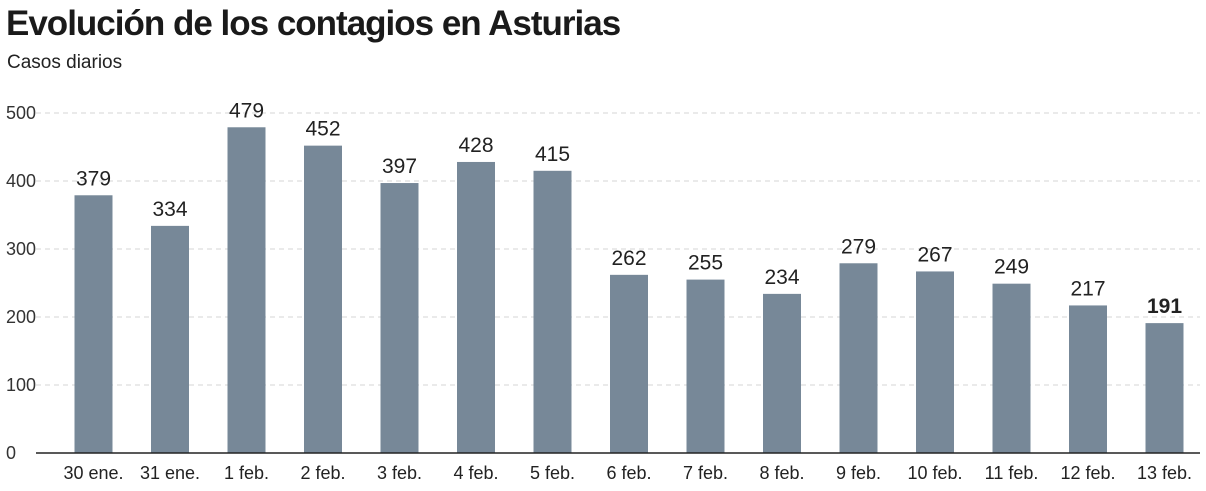 Image resolution: width=1206 pixels, height=491 pixels. What do you see at coordinates (313, 23) in the screenshot?
I see `chart-title: Evolución de los contagios en Asturias` at bounding box center [313, 23].